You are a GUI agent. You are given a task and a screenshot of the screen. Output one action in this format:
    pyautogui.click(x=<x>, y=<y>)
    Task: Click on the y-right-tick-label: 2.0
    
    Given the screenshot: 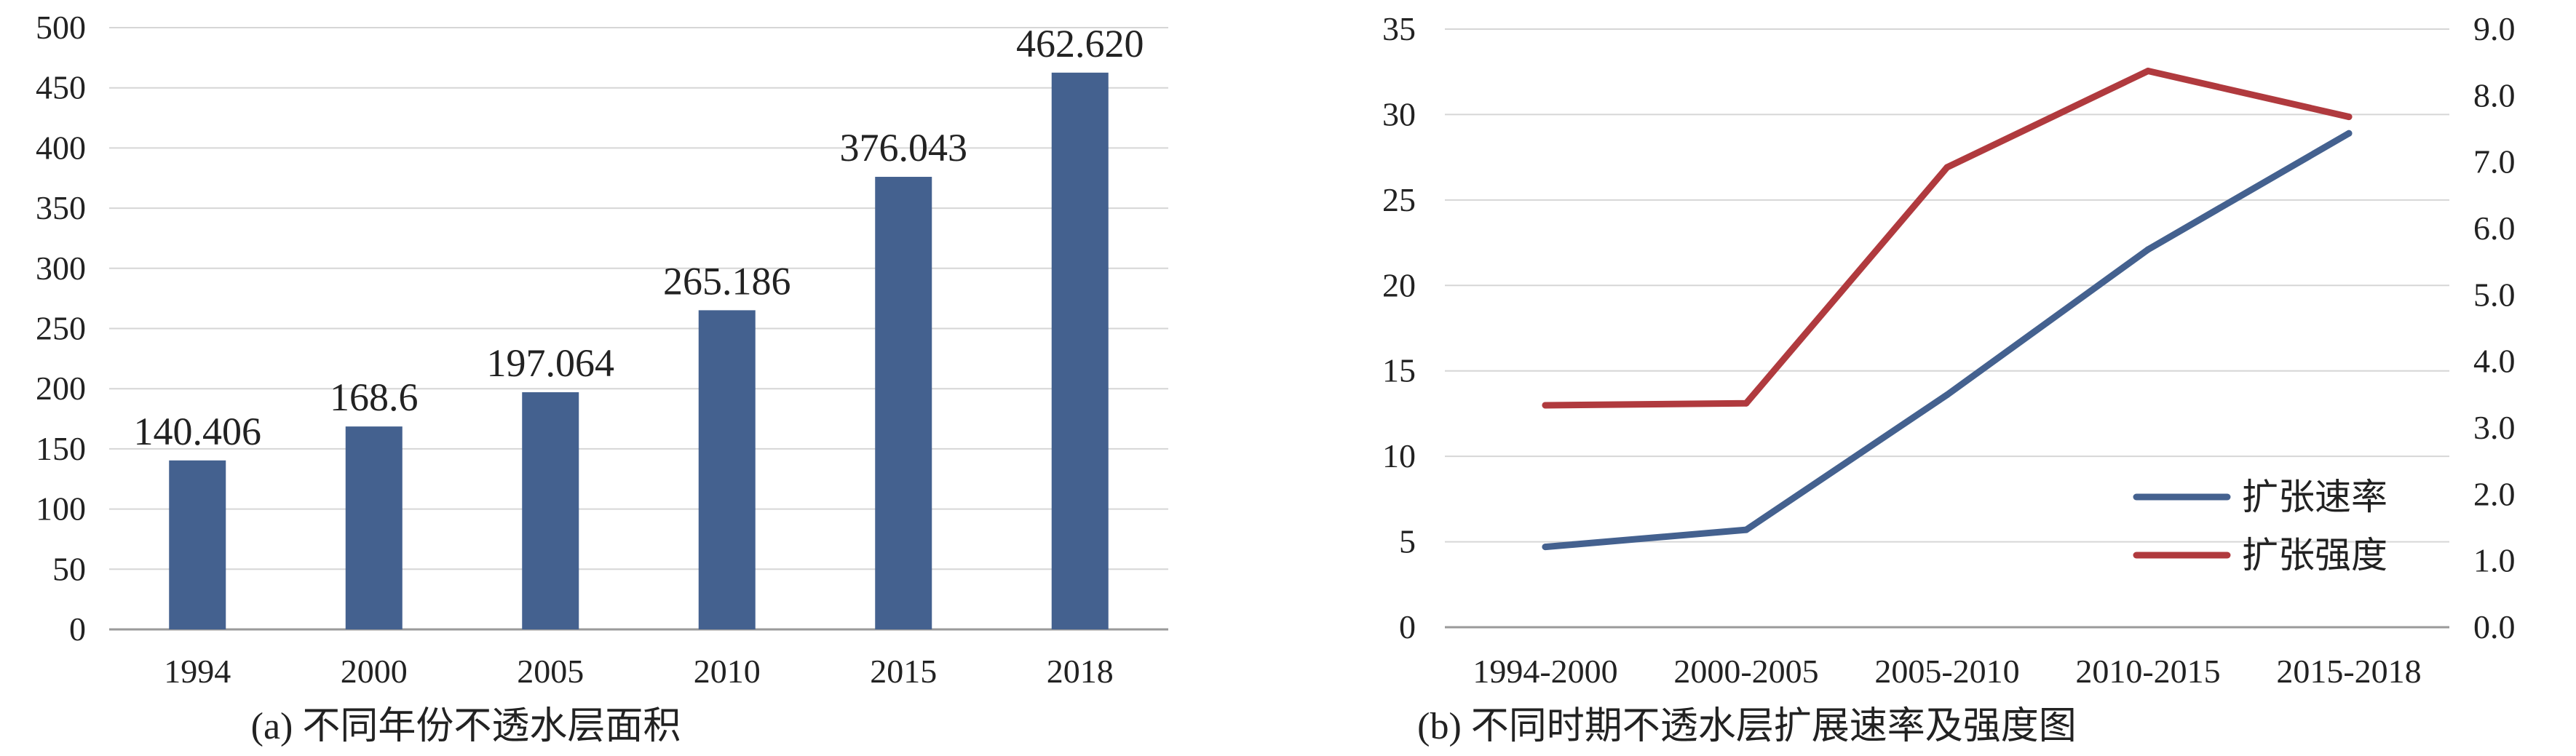 What is the action you would take?
    pyautogui.click(x=2494, y=494)
    